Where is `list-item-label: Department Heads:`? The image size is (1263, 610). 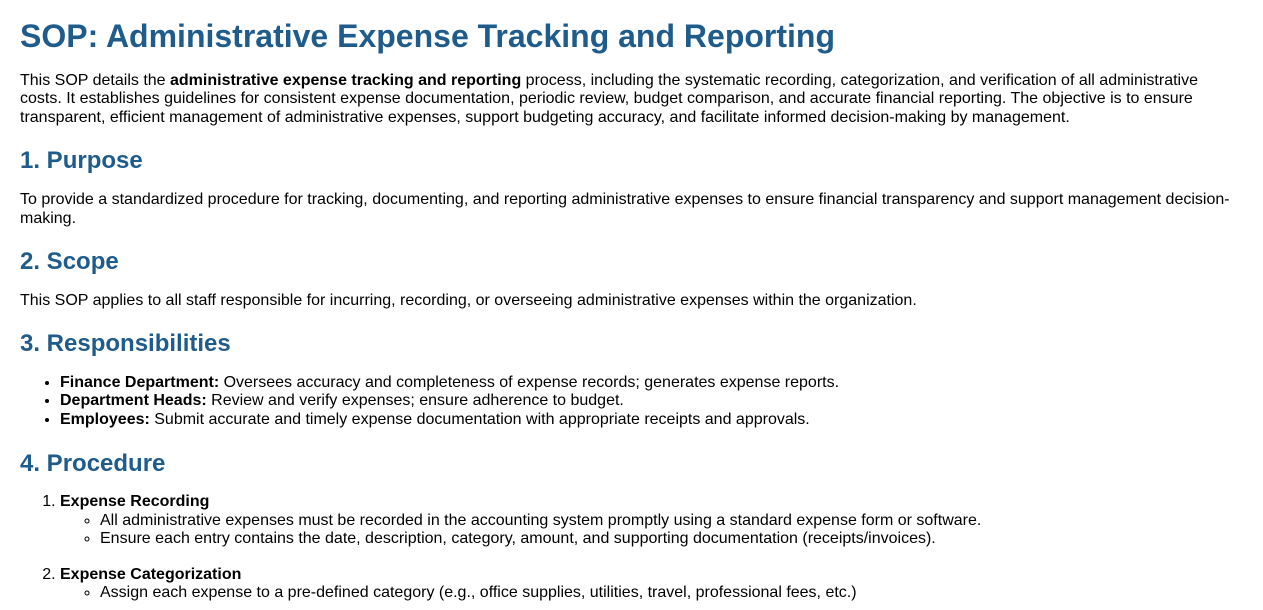
list-item-label: Department Heads: is located at coordinates (133, 401).